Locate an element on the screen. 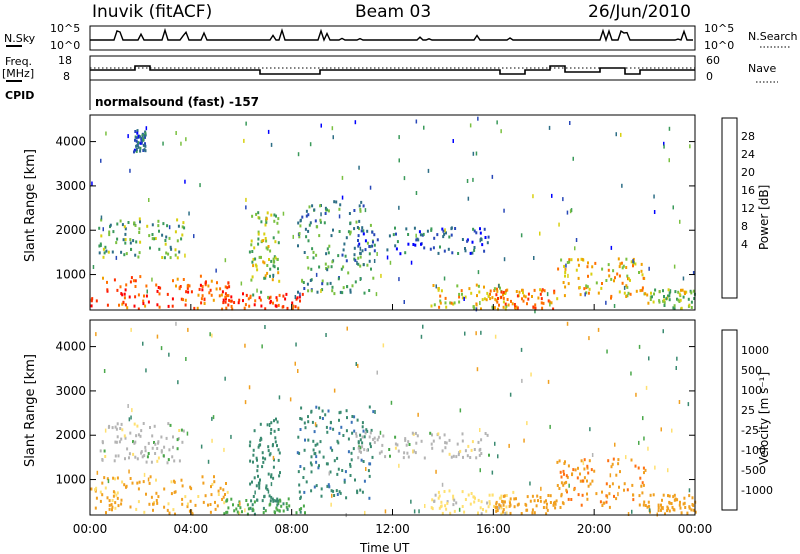 The height and width of the screenshot is (554, 800). colorbar-tick-label: 8 is located at coordinates (744, 226).